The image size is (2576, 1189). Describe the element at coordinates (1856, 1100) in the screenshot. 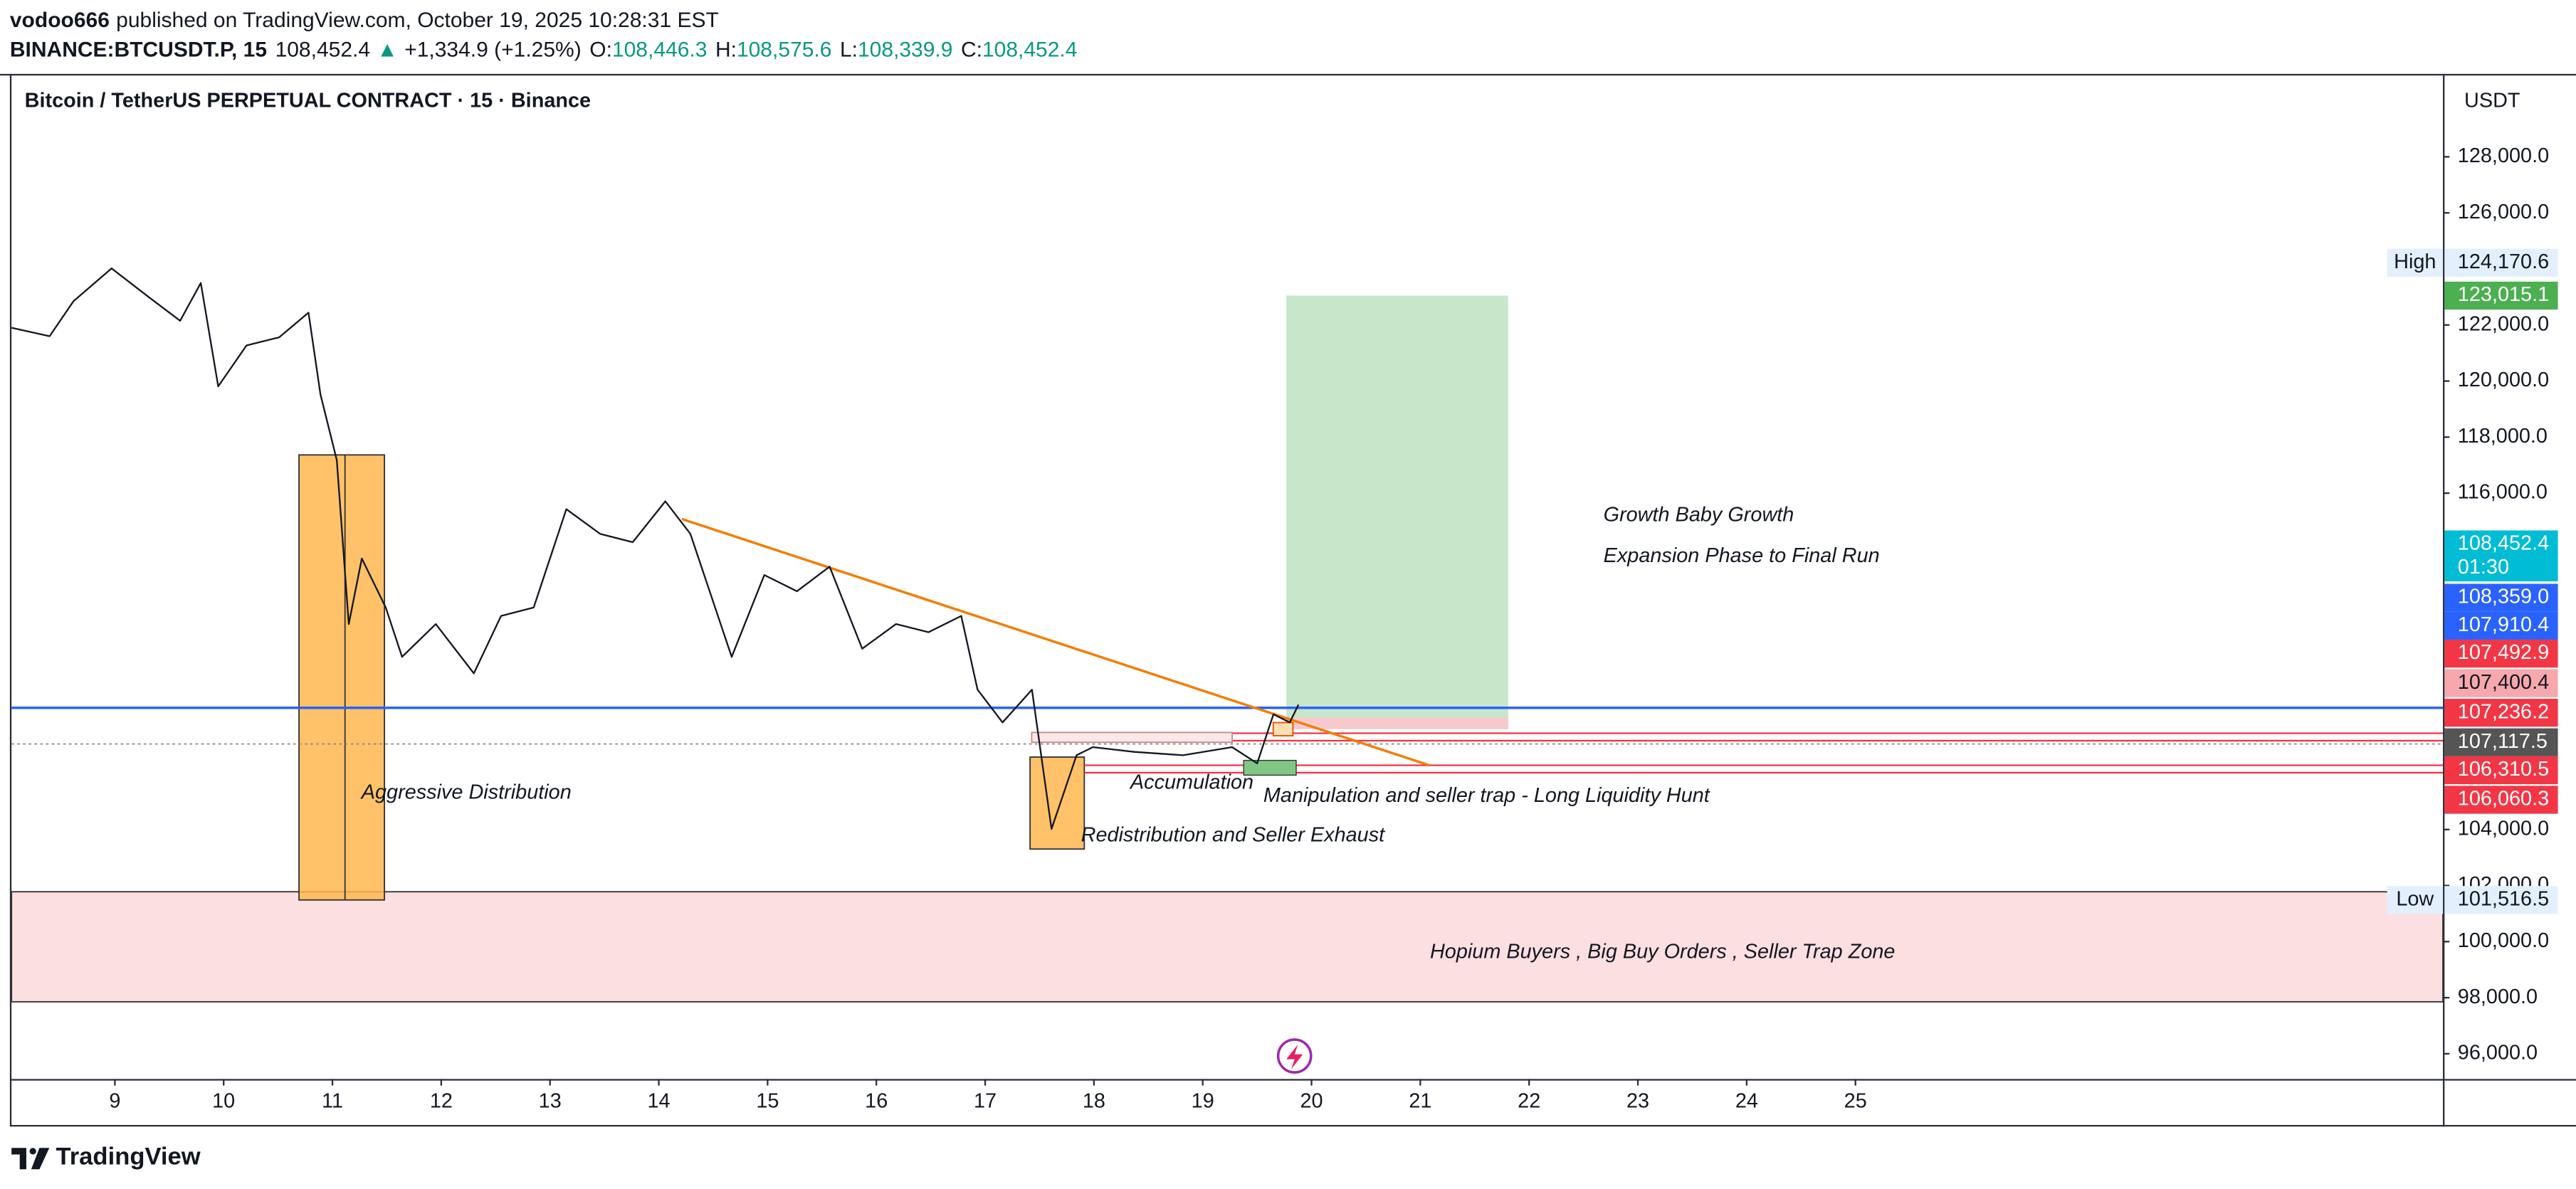

I see `x-tick-label: 25` at that location.